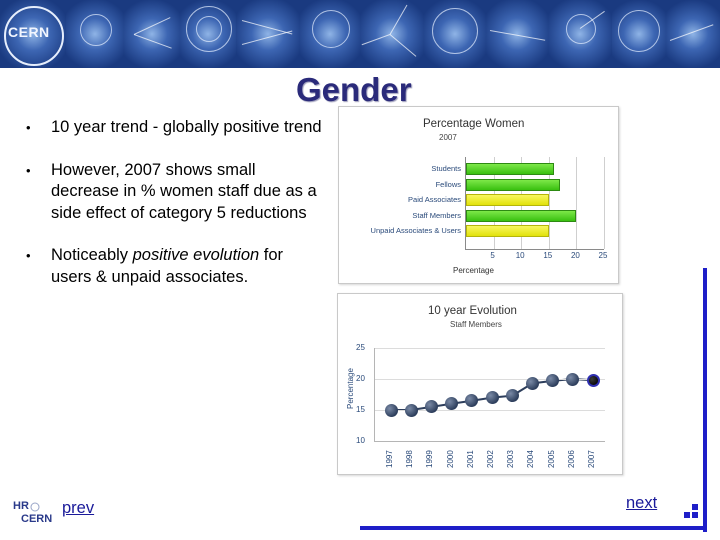 The height and width of the screenshot is (540, 720). Describe the element at coordinates (520, 255) in the screenshot. I see `x-tick-label: 10` at that location.